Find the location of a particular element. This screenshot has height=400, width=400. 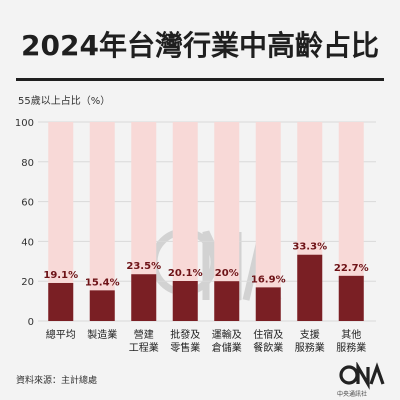

y-axis-label: 55歲以上占比（%） is located at coordinates (64, 100).